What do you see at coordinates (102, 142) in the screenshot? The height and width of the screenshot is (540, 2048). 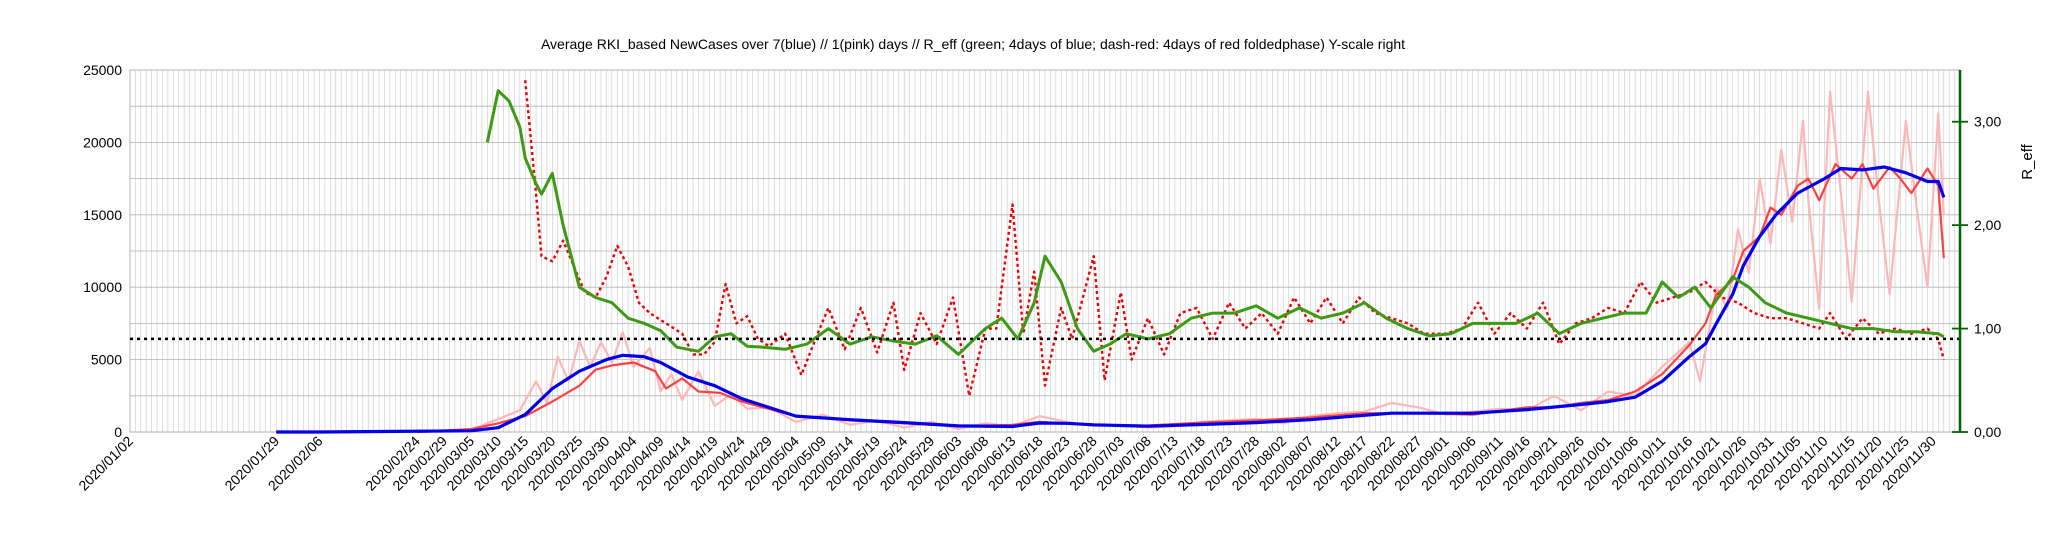 I see `y-tick-left: 20000` at bounding box center [102, 142].